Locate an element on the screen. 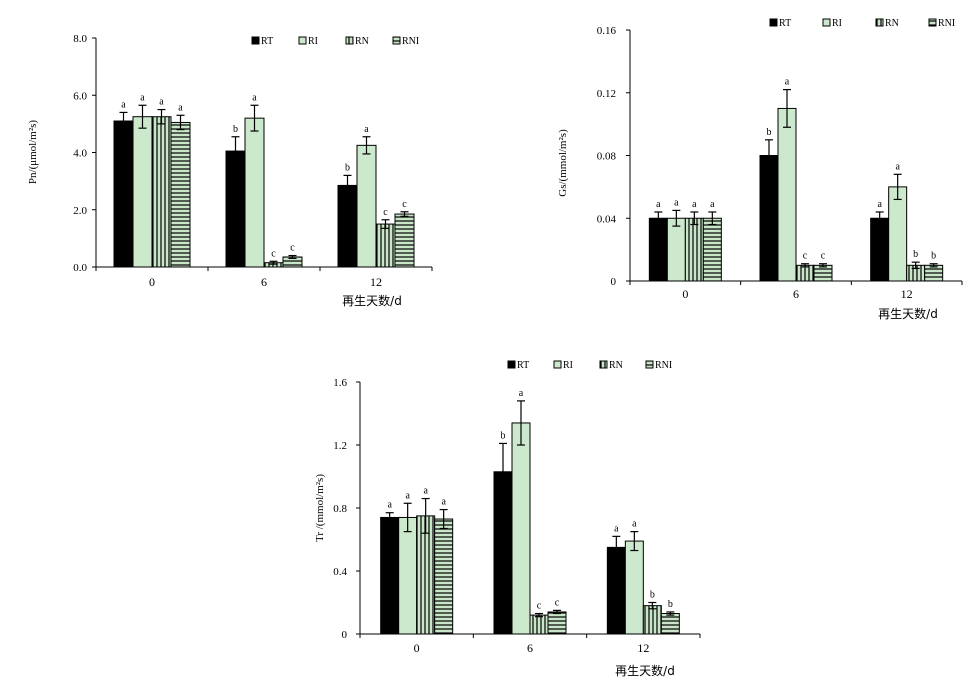 The image size is (974, 698). y-tick-label: 0.8 is located at coordinates (340, 509).